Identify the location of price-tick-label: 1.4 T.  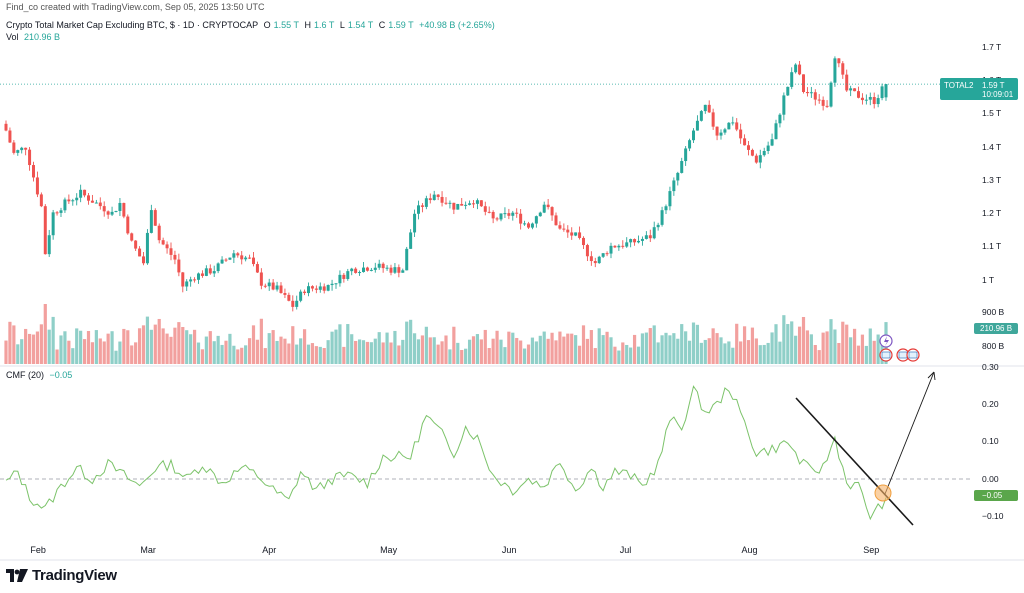
(991, 147).